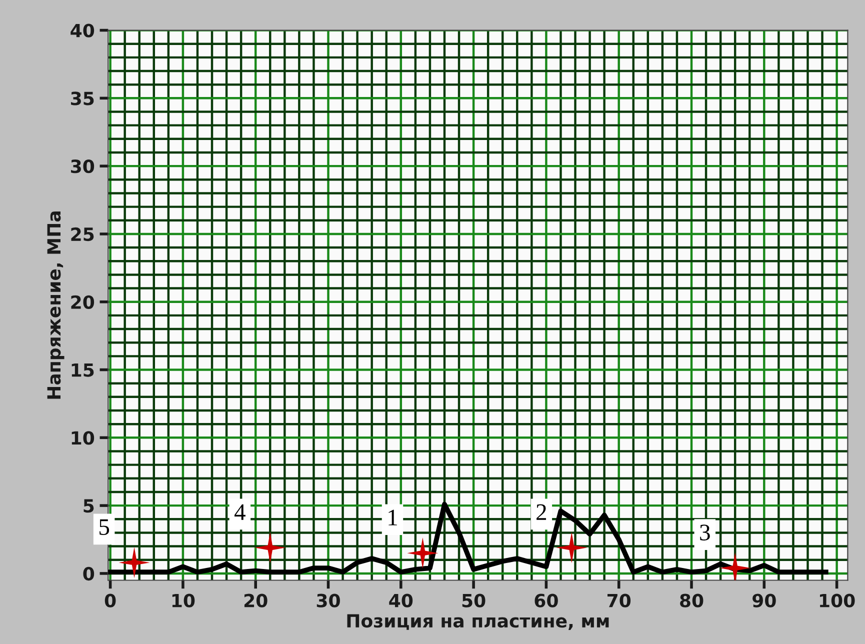 This screenshot has width=865, height=644. Describe the element at coordinates (55, 305) in the screenshot. I see `y-axis-title: Напряжение, МПа` at that location.